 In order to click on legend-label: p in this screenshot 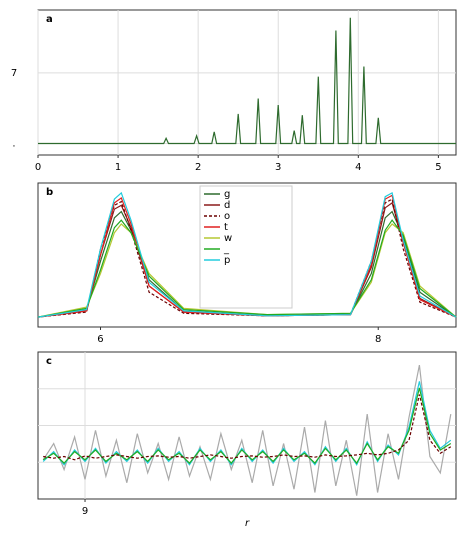, I will do `click(227, 260)`.